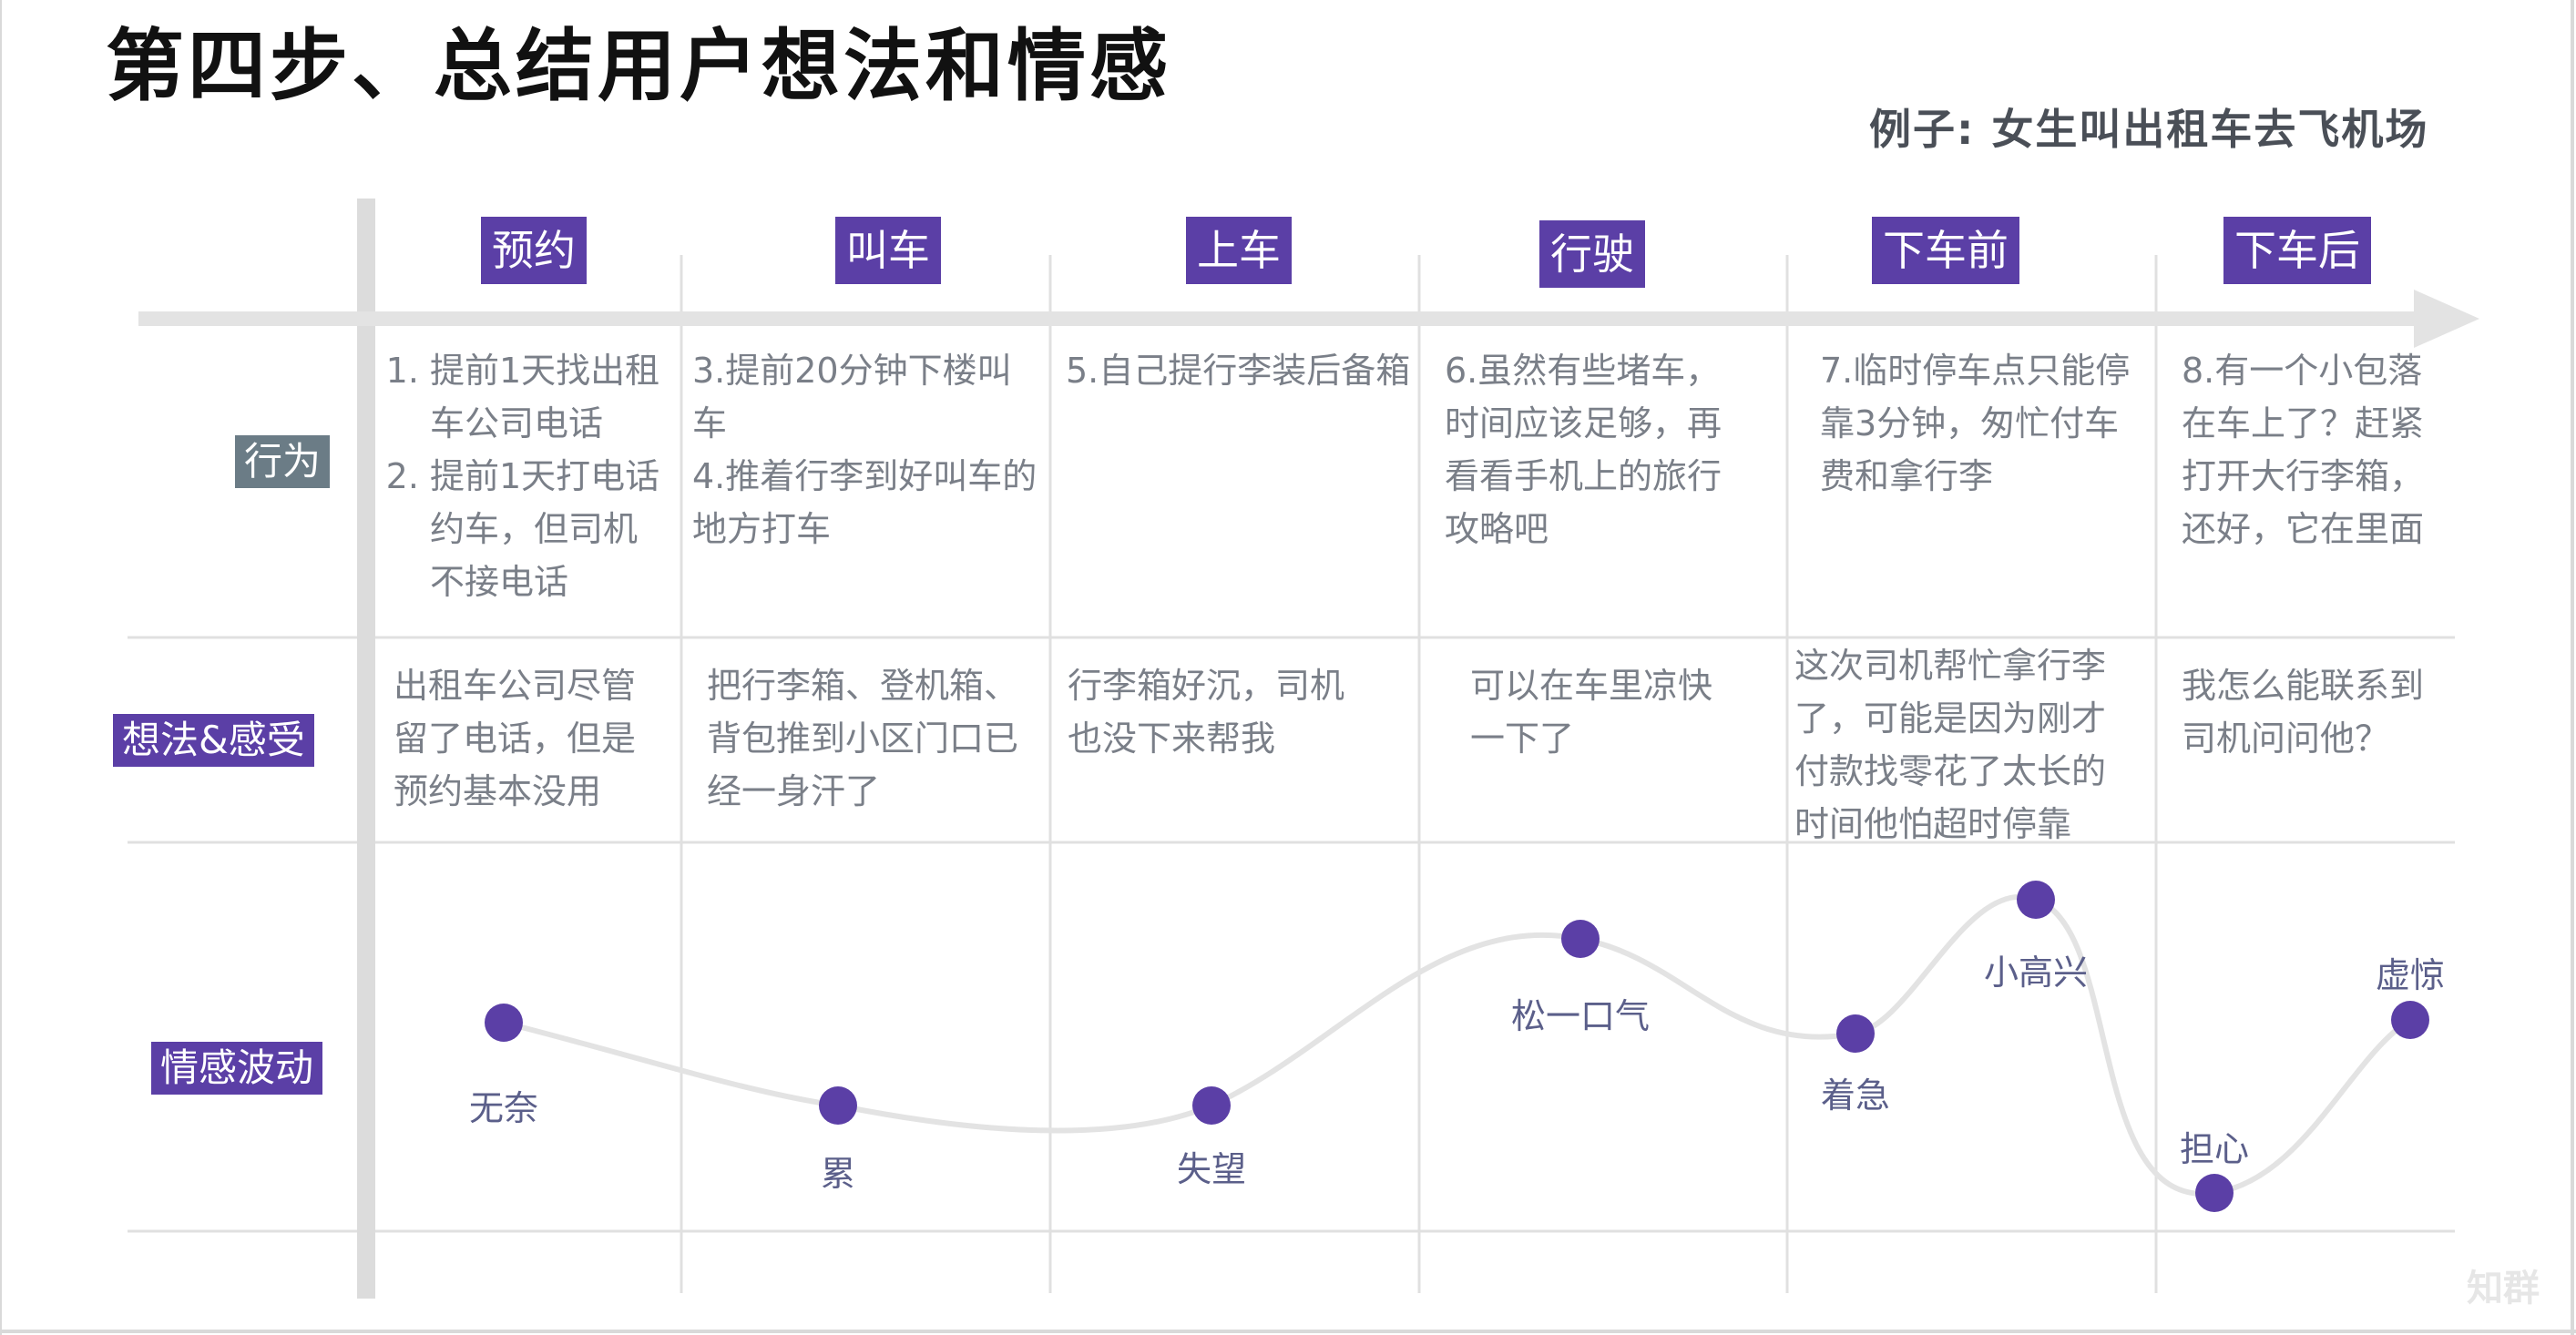 The height and width of the screenshot is (1335, 2576). I want to click on thought-cell-driving: 可以在车里凉快一下了, so click(1591, 713).